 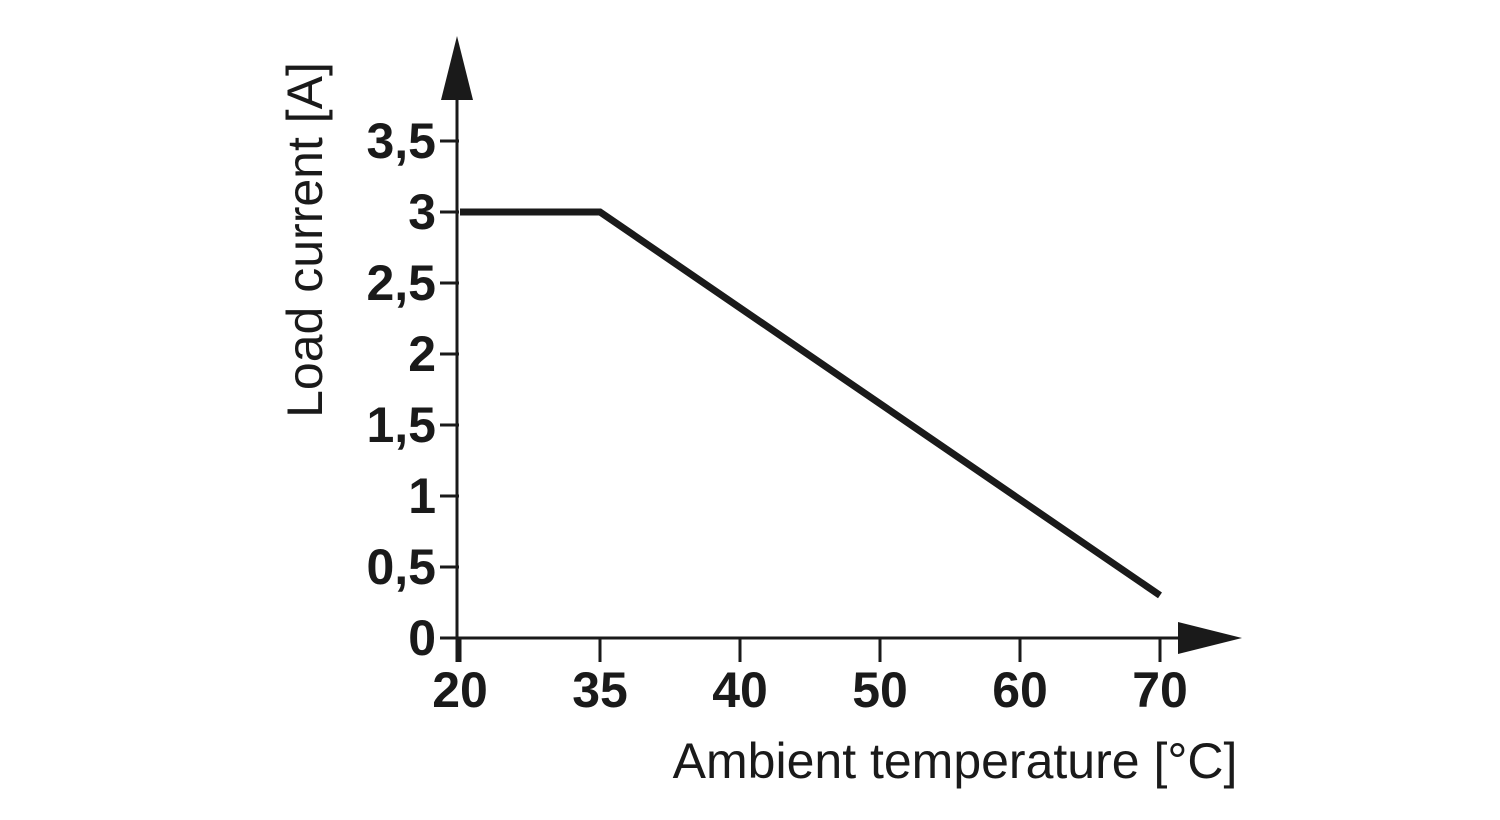 What do you see at coordinates (401, 141) in the screenshot?
I see `y-tick-label: 3,5` at bounding box center [401, 141].